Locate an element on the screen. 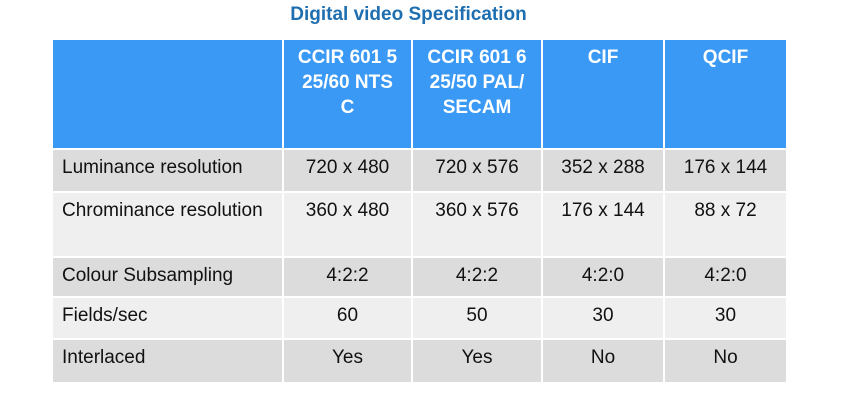  table-cell: 50 is located at coordinates (478, 319).